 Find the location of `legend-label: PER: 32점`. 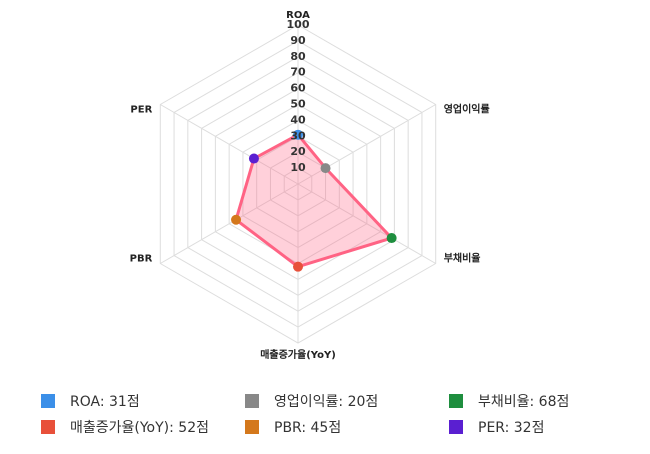

legend-label: PER: 32점 is located at coordinates (511, 428).